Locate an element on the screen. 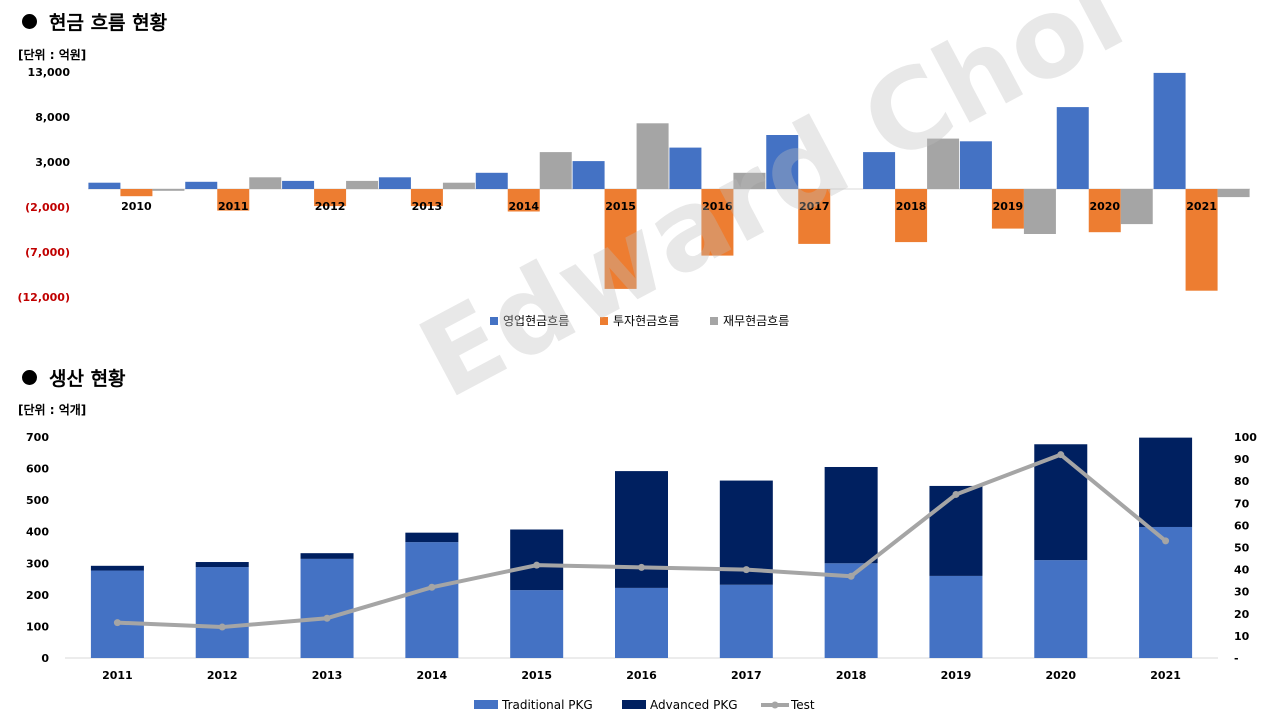  y-tick-label: 0 is located at coordinates (45, 658).